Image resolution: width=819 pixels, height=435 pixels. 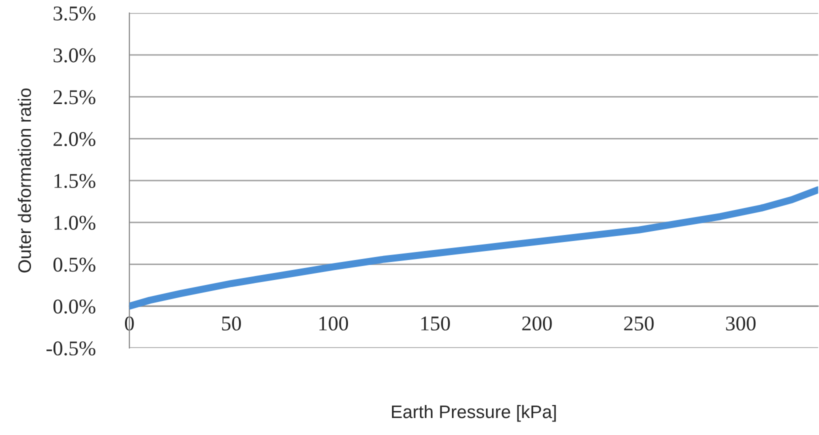 I want to click on y-tick-label: 0.5%, so click(x=74, y=265).